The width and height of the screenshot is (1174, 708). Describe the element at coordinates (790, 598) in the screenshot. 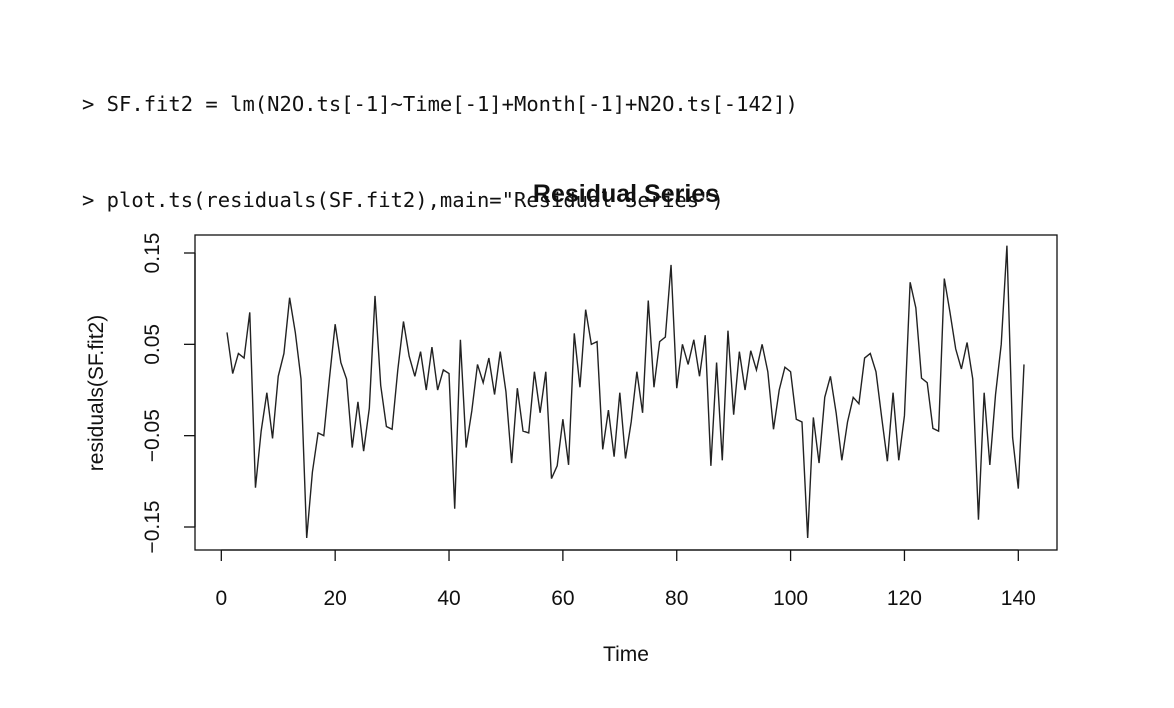

I see `x-tick-label: 100` at that location.